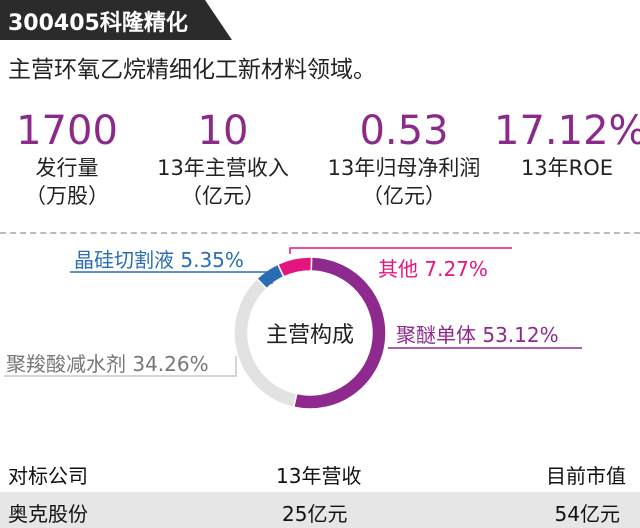 The height and width of the screenshot is (528, 640). What do you see at coordinates (67, 131) in the screenshot?
I see `stat-value: 1700` at bounding box center [67, 131].